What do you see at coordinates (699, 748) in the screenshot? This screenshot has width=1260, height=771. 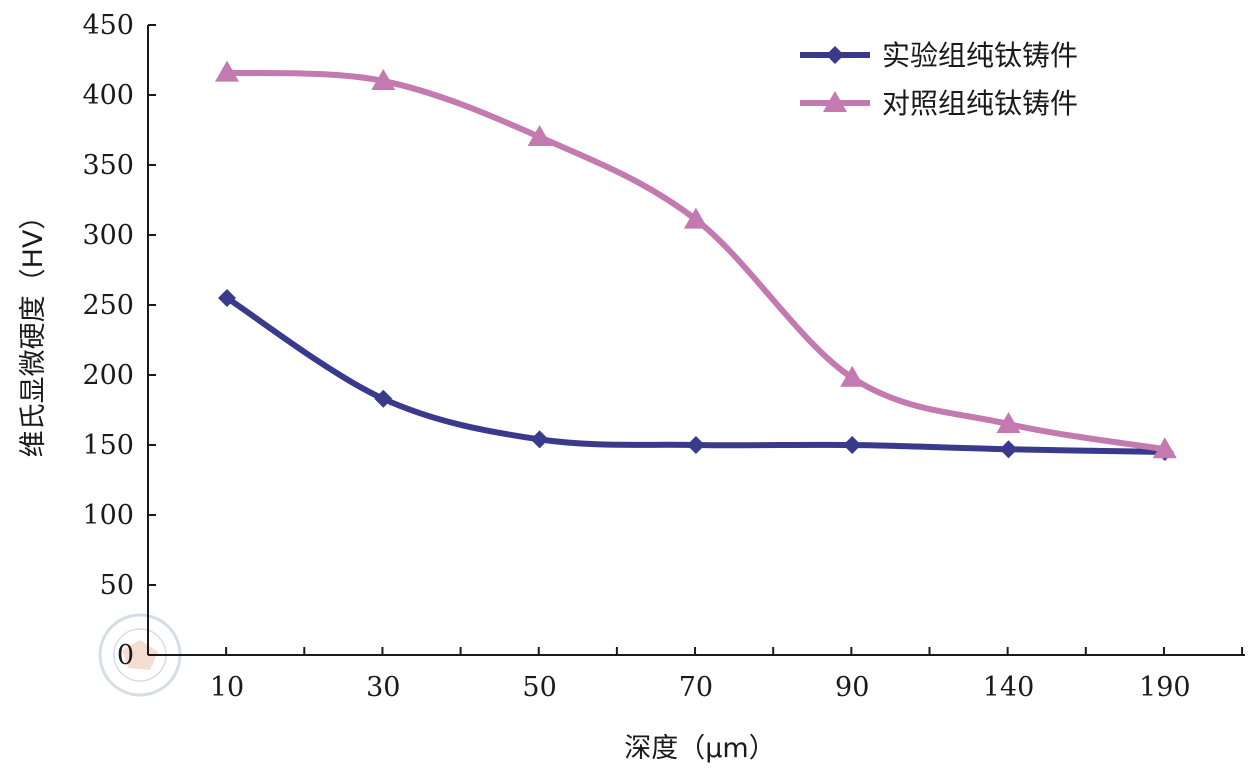 I see `x-axis-title: 深度（μm）` at bounding box center [699, 748].